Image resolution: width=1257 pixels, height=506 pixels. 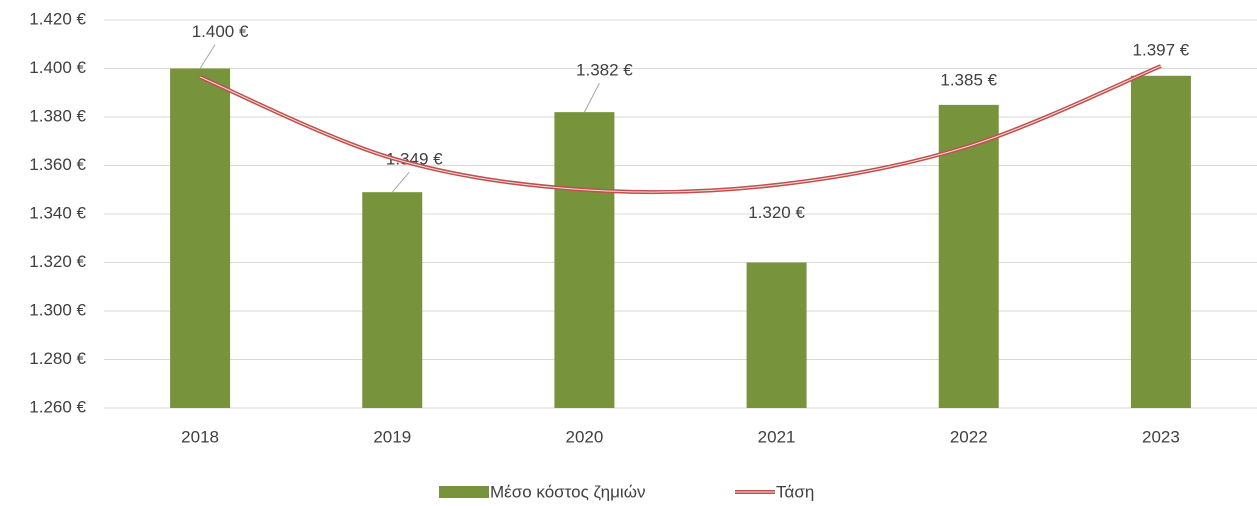 I want to click on y-tick-label: 1.420 €, so click(x=57, y=18).